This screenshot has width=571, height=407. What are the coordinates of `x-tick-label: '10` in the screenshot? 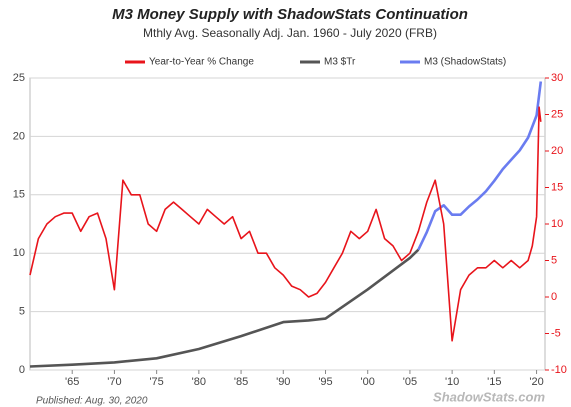 It's located at (452, 382).